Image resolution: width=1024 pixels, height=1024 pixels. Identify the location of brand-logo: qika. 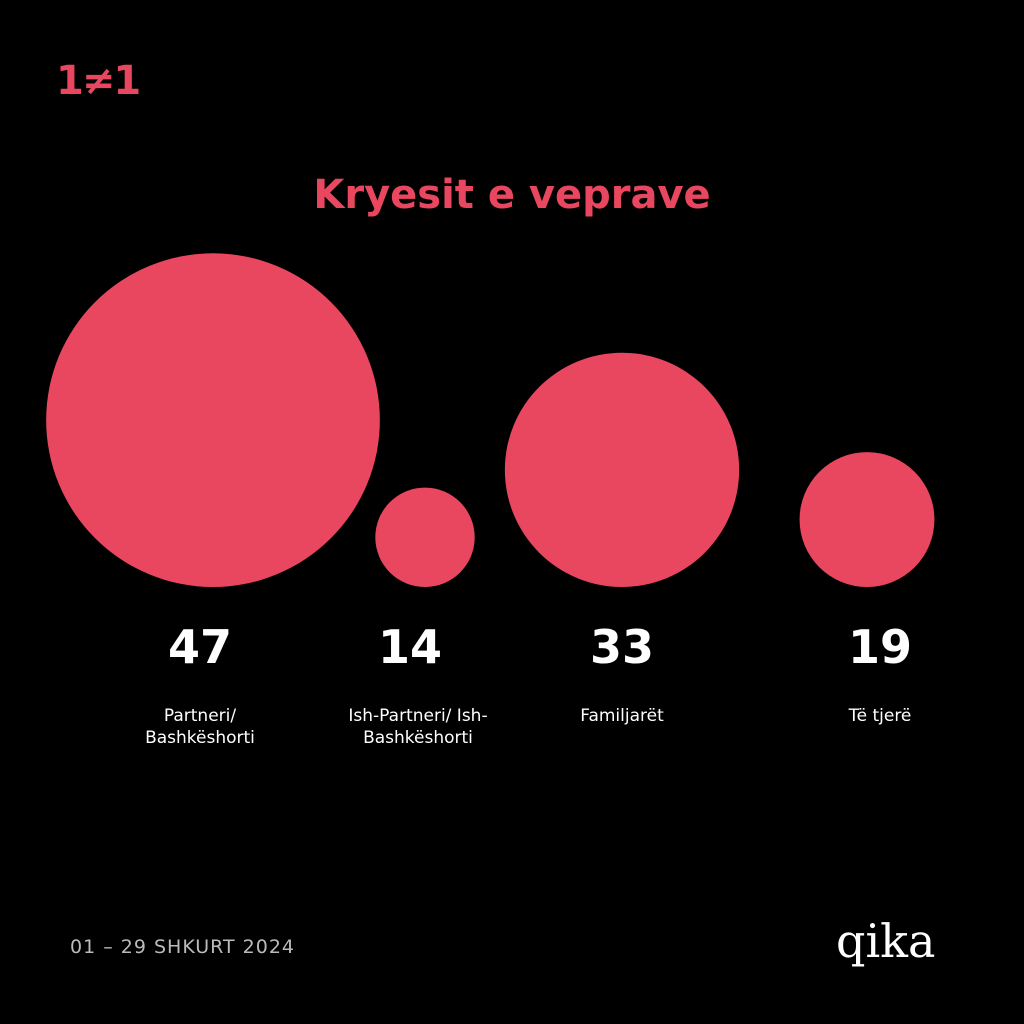
(886, 941).